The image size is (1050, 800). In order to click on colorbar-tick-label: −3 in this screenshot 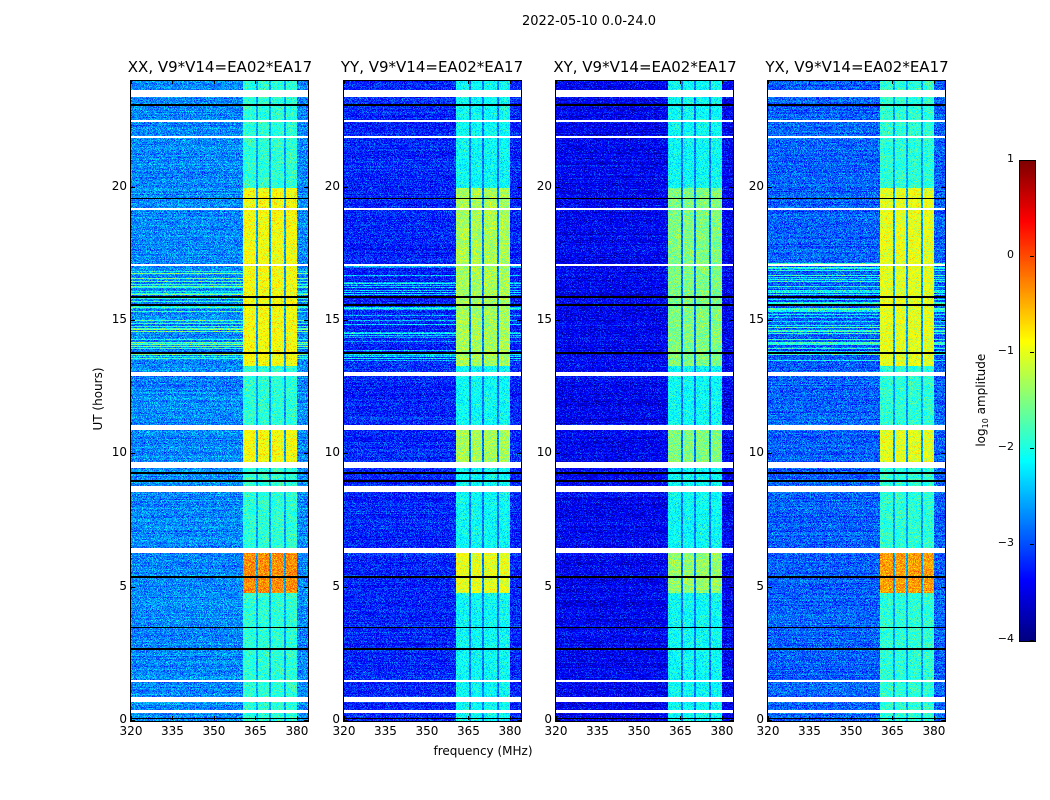, I will do `click(1005, 542)`.